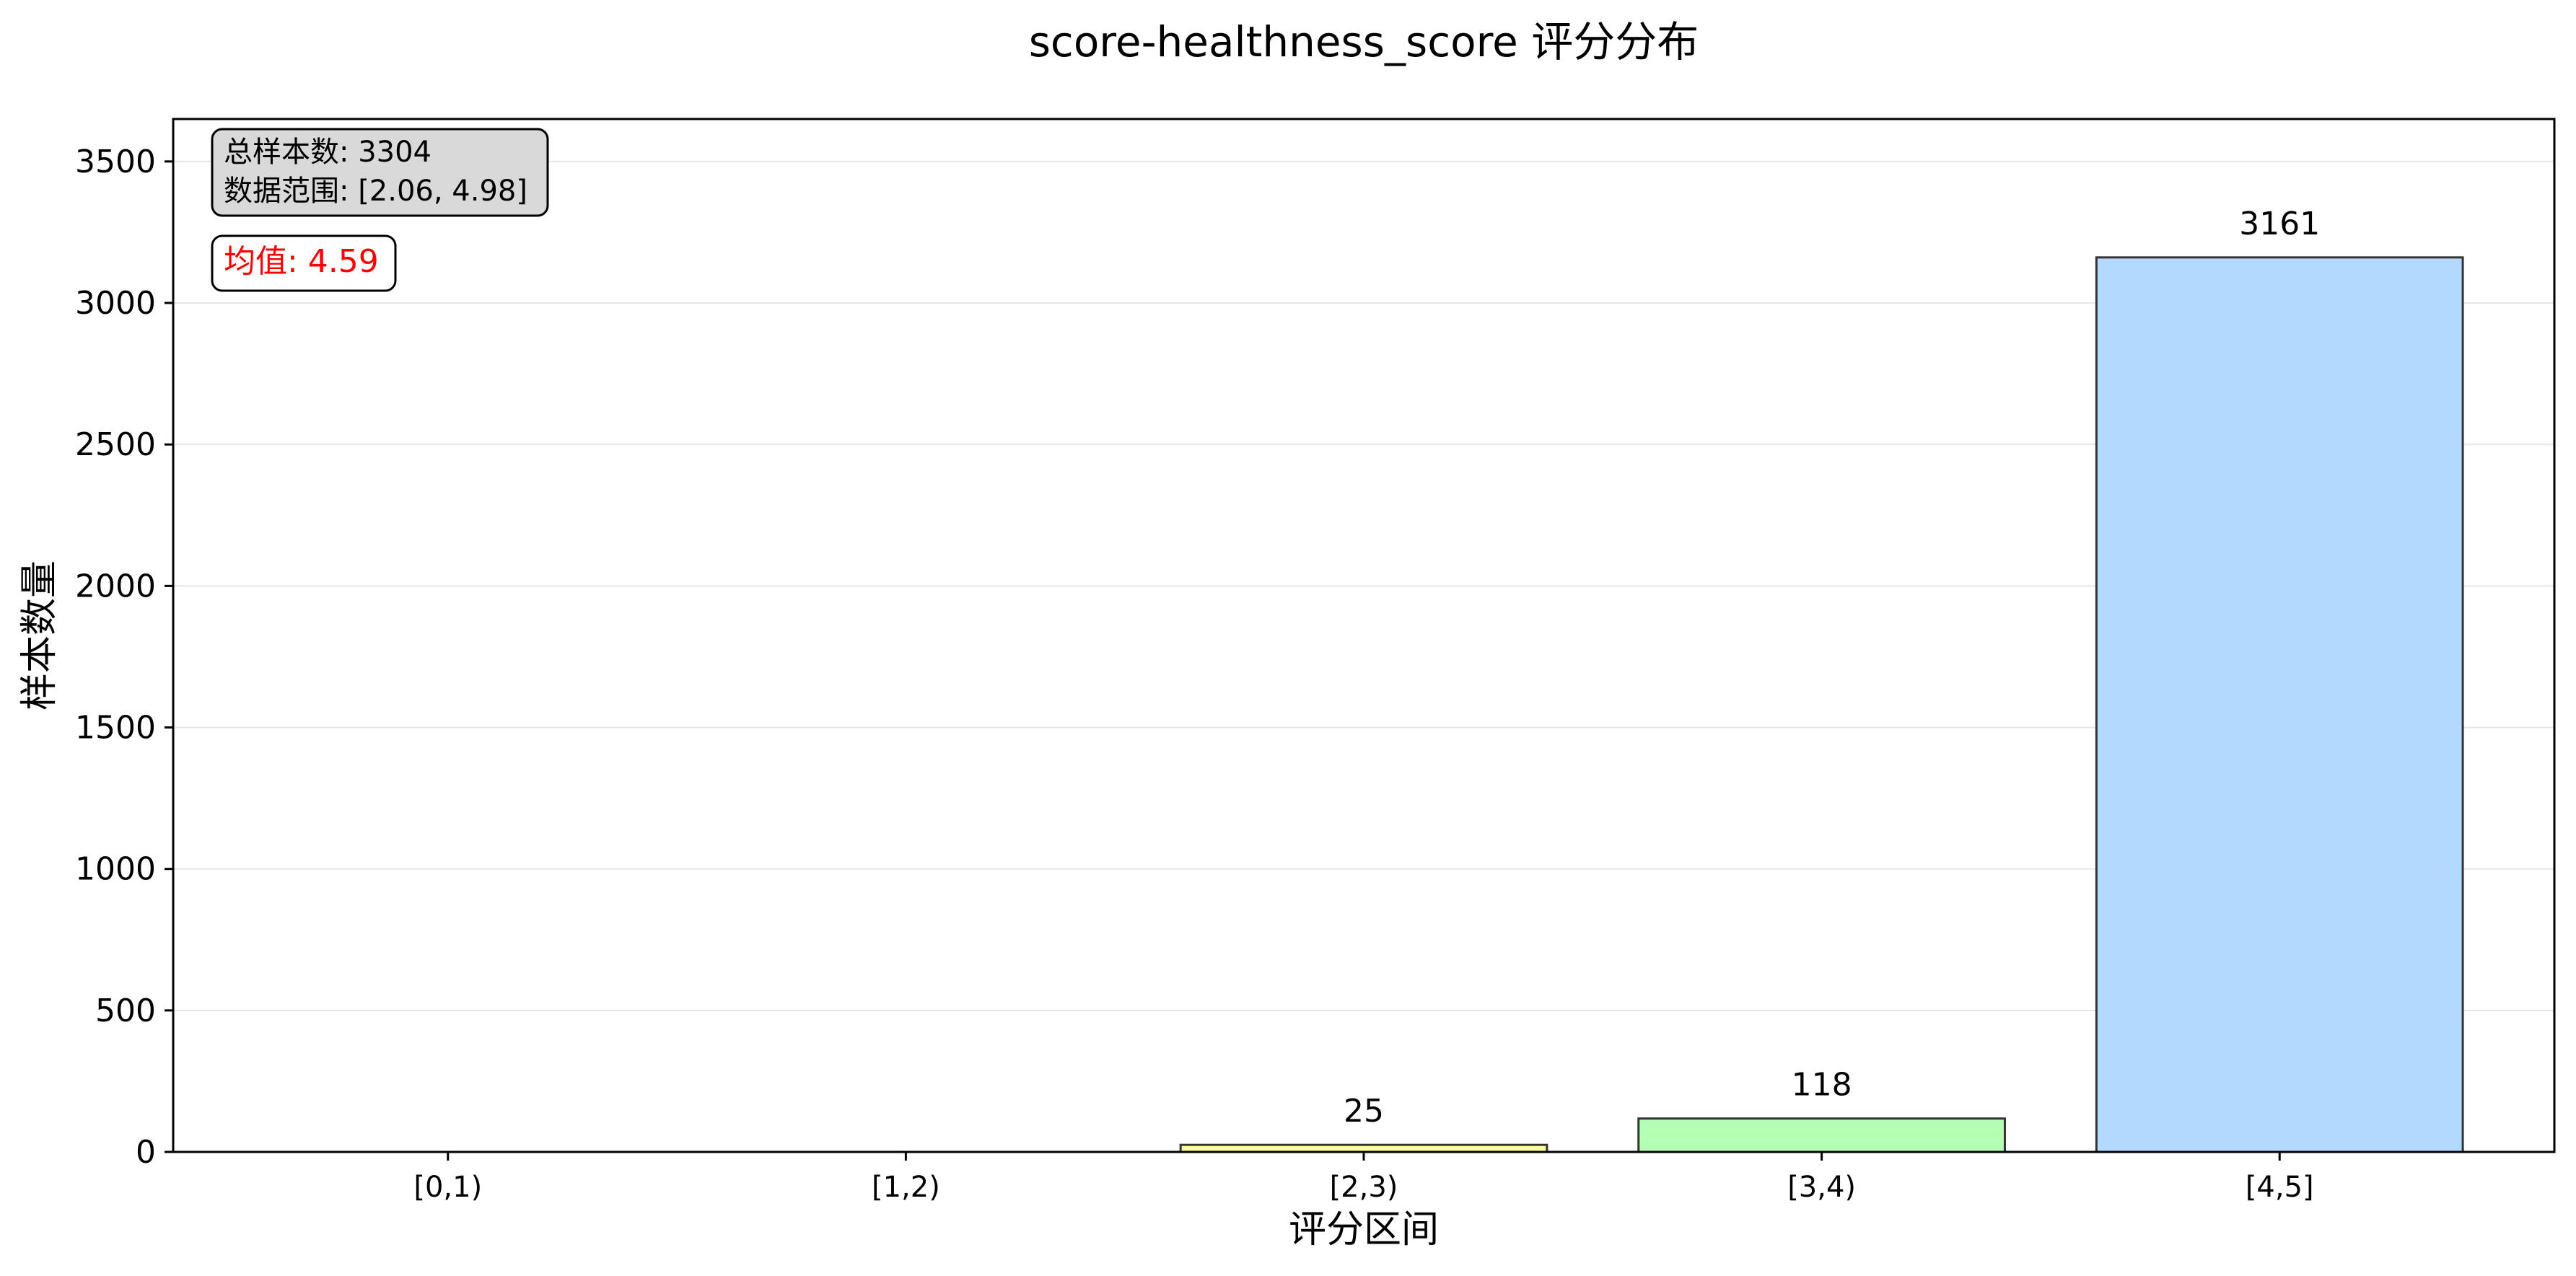  Describe the element at coordinates (1822, 1187) in the screenshot. I see `x-tick-label-3: [3,4)` at that location.